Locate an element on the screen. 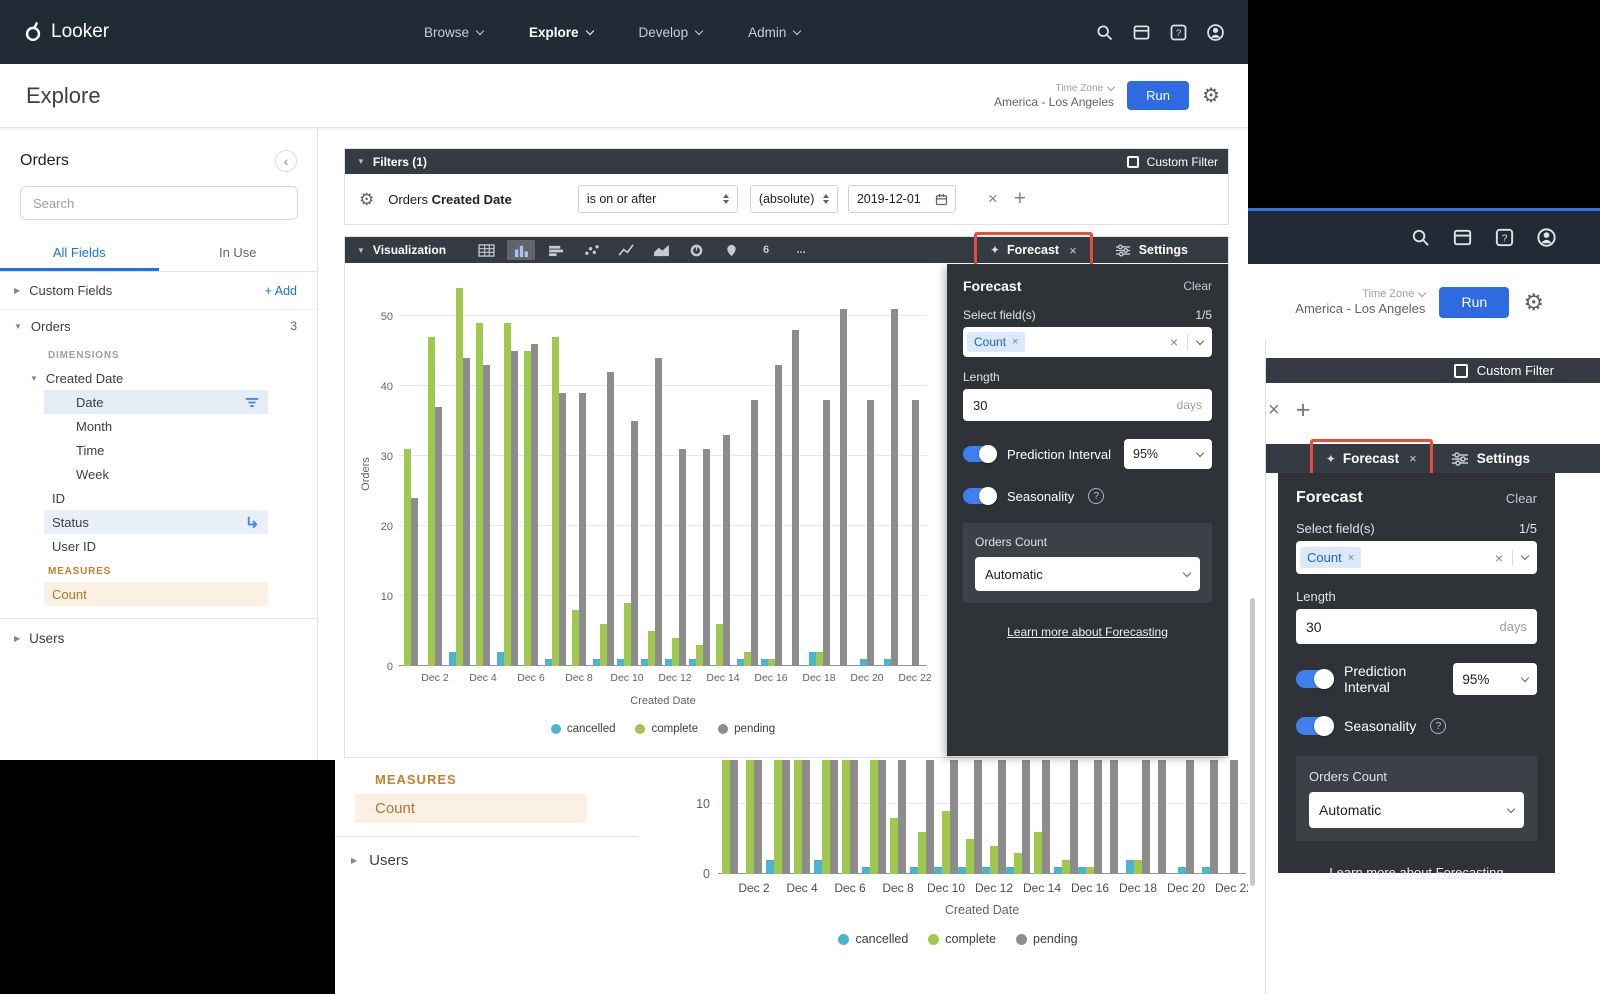 This screenshot has width=1600, height=994. sidebar-item-count: Count is located at coordinates (471, 808).